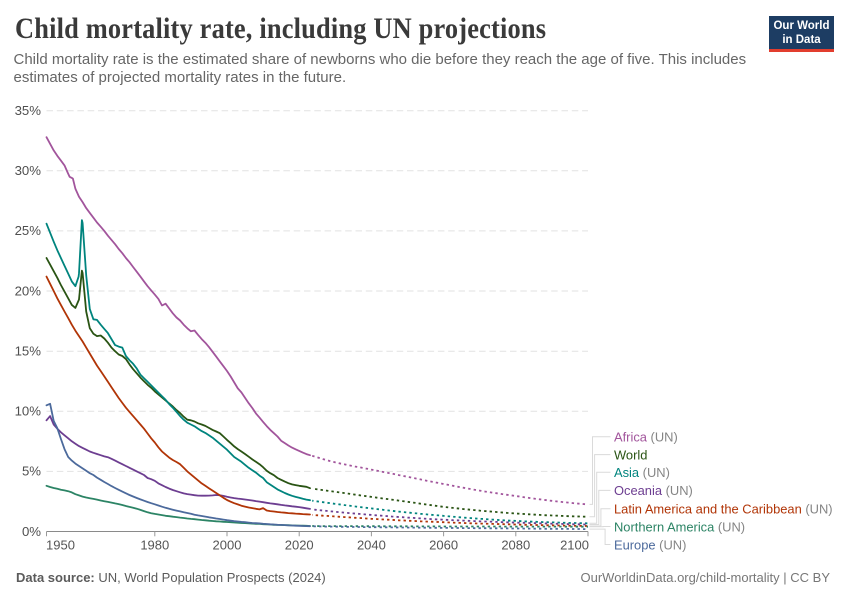 Image resolution: width=850 pixels, height=600 pixels. Describe the element at coordinates (371, 545) in the screenshot. I see `svg-text: 2040` at that location.